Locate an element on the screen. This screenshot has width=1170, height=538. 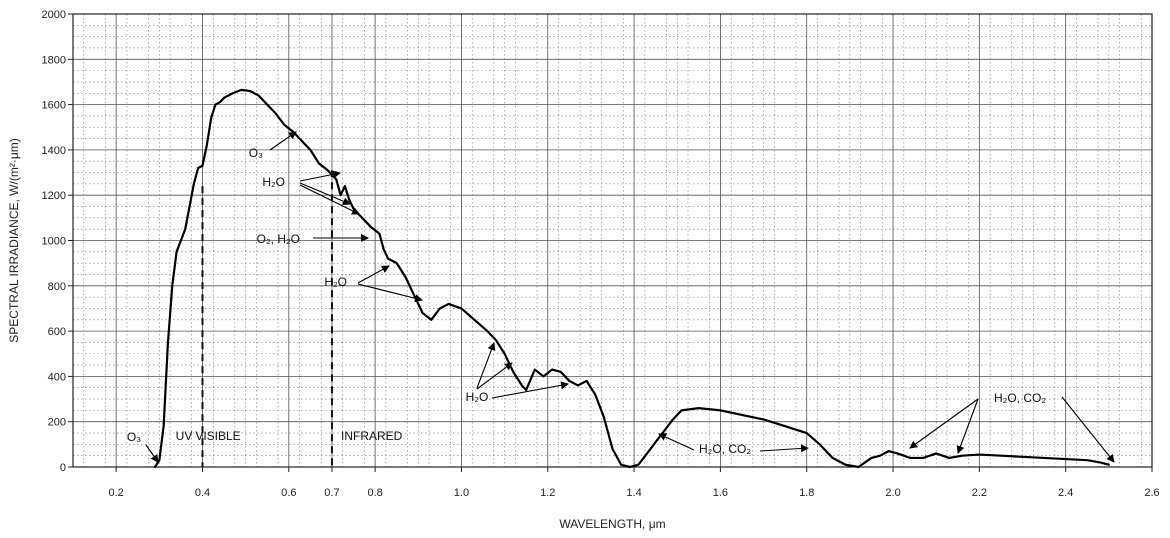
x-tick-label: 0.2 is located at coordinates (116, 493).